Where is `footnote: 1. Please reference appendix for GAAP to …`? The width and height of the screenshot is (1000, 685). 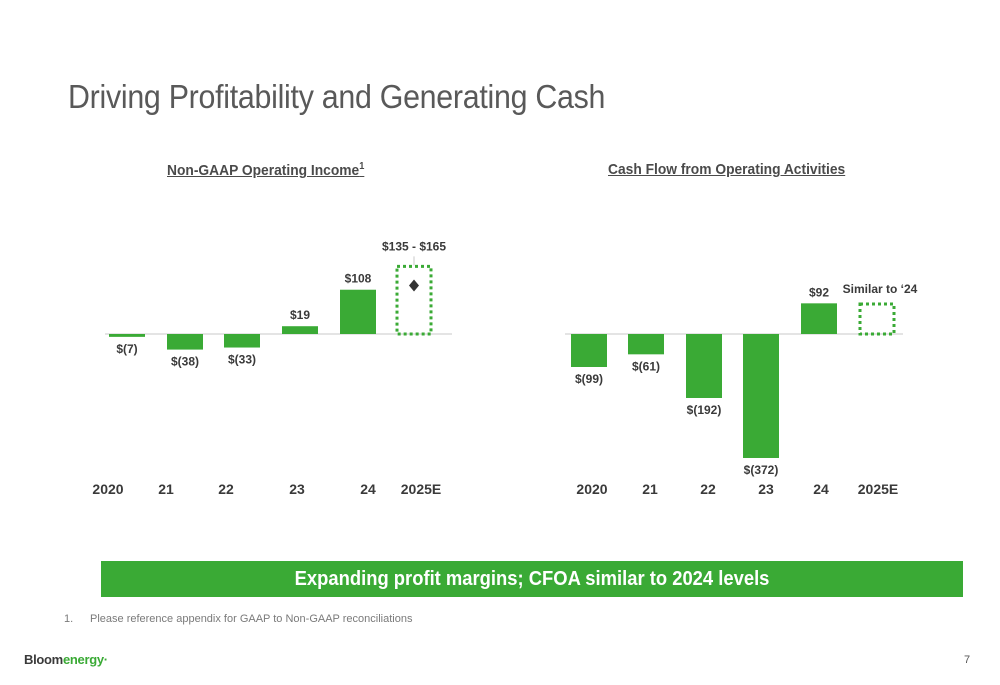 footnote: 1. Please reference appendix for GAAP to … is located at coordinates (238, 619).